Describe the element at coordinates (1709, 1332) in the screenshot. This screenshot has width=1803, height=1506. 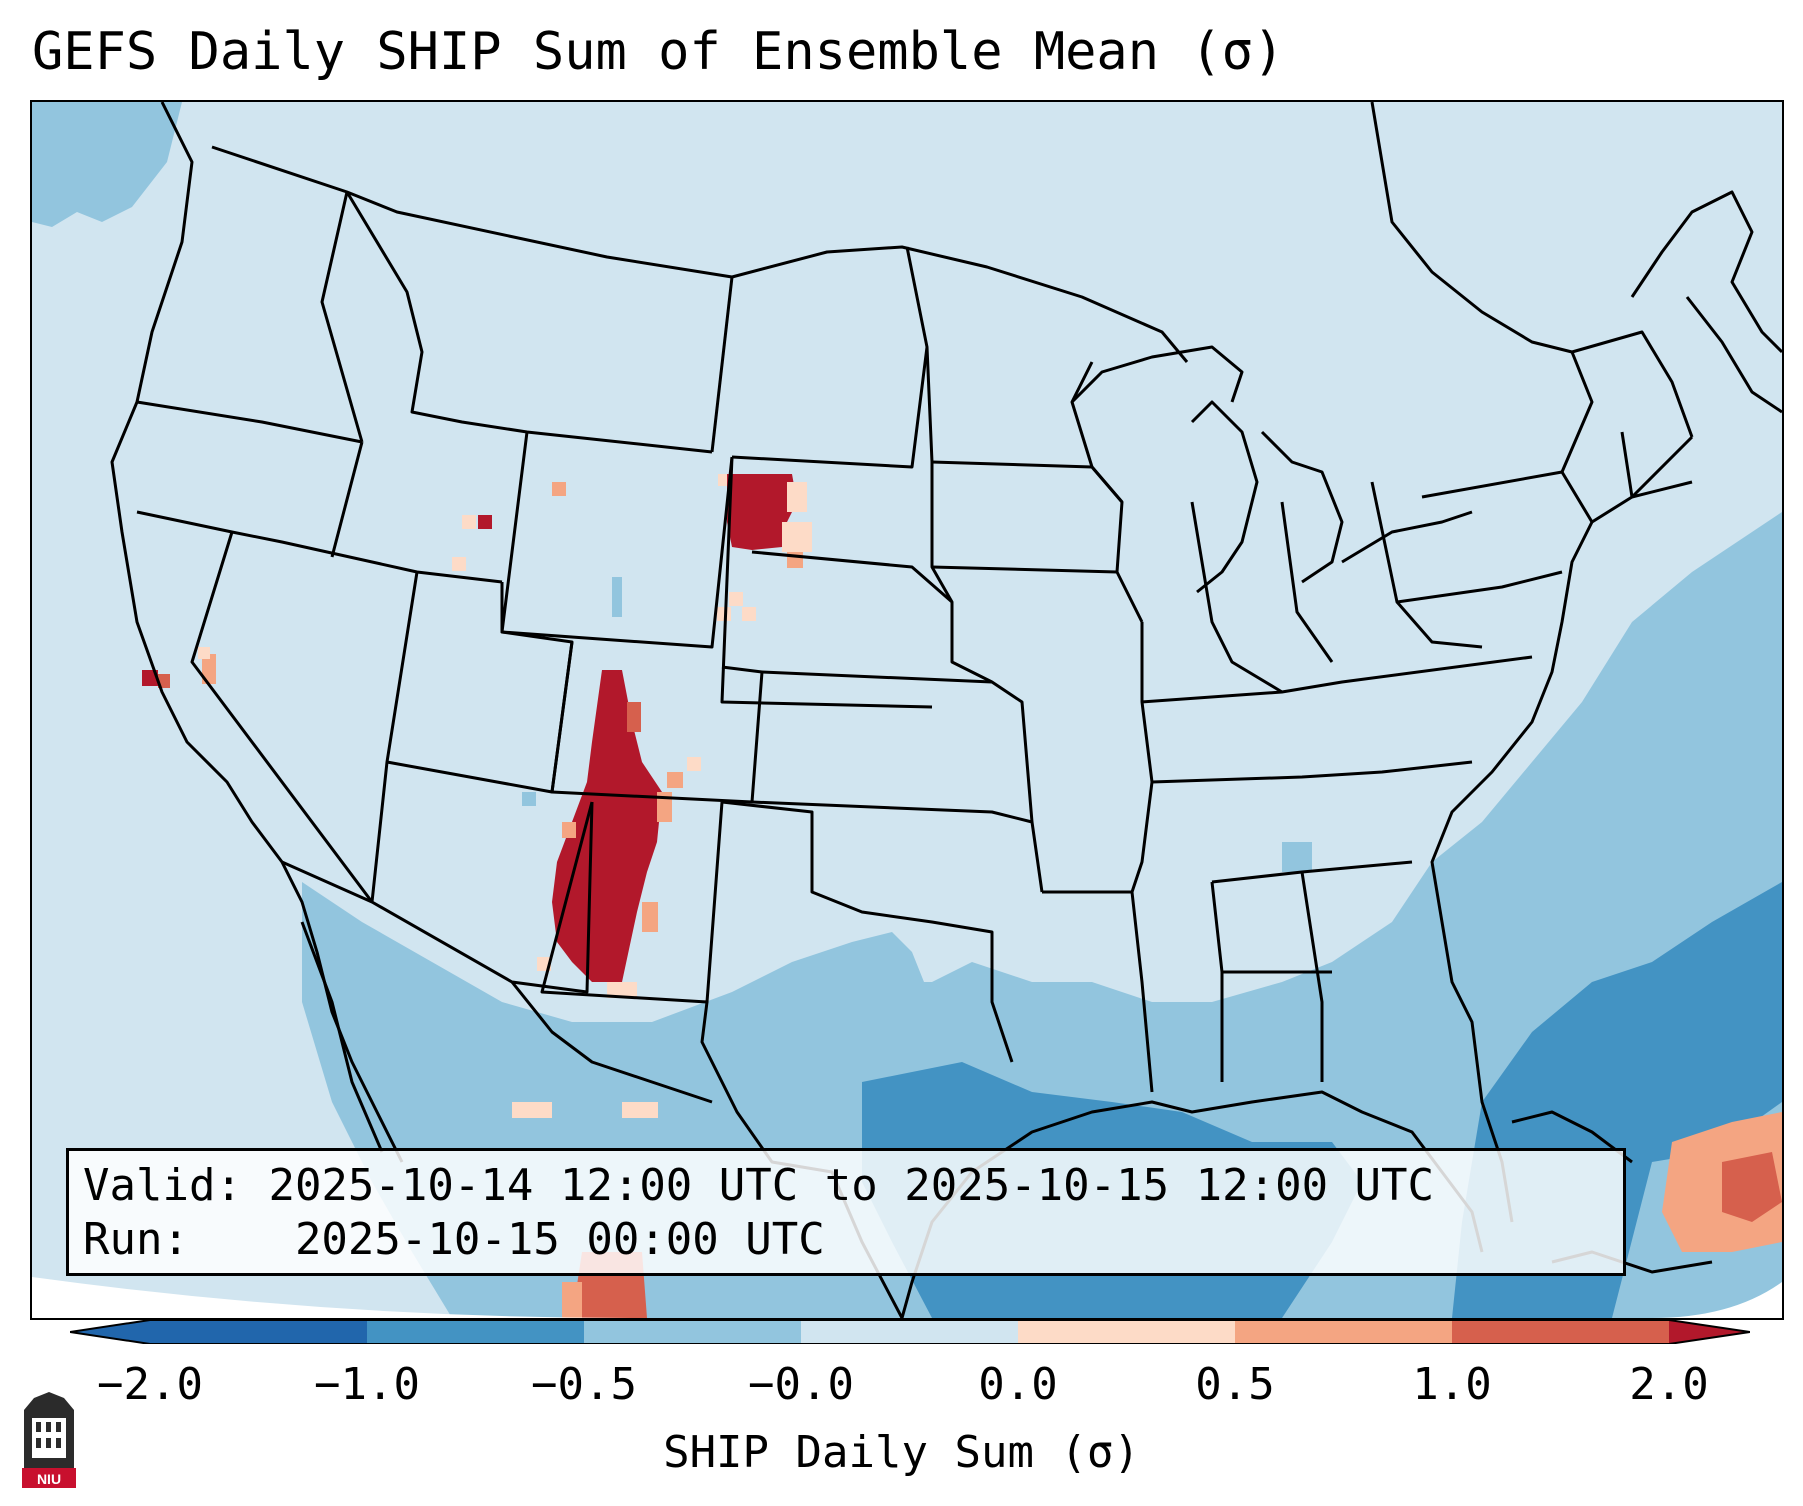
I see `colorbar-extend-high` at that location.